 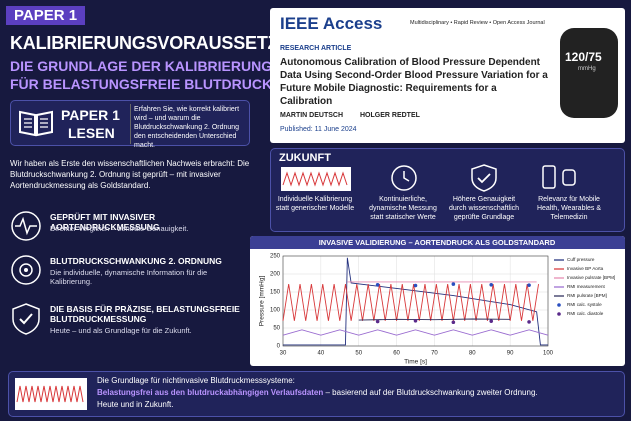 What do you see at coordinates (583, 57) in the screenshot?
I see `watch-value: 120/75` at bounding box center [583, 57].